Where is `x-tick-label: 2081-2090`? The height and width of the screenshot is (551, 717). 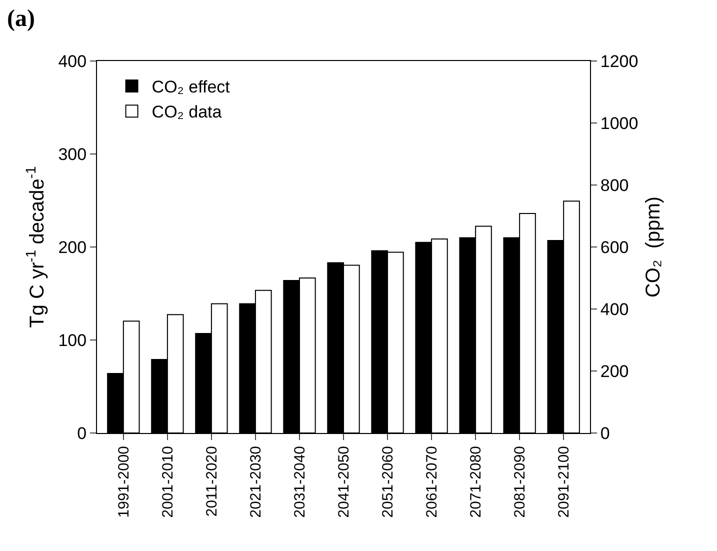
x-tick-label: 2081-2090 is located at coordinates (519, 482).